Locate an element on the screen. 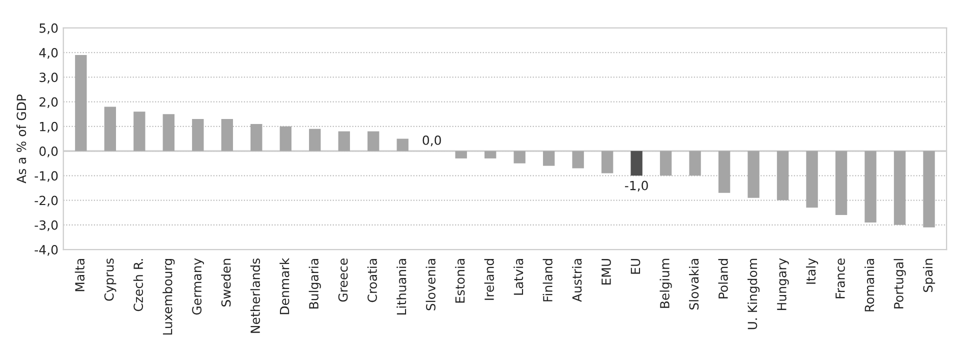 The image size is (960, 349). x-tick-label: Sweden is located at coordinates (226, 282).